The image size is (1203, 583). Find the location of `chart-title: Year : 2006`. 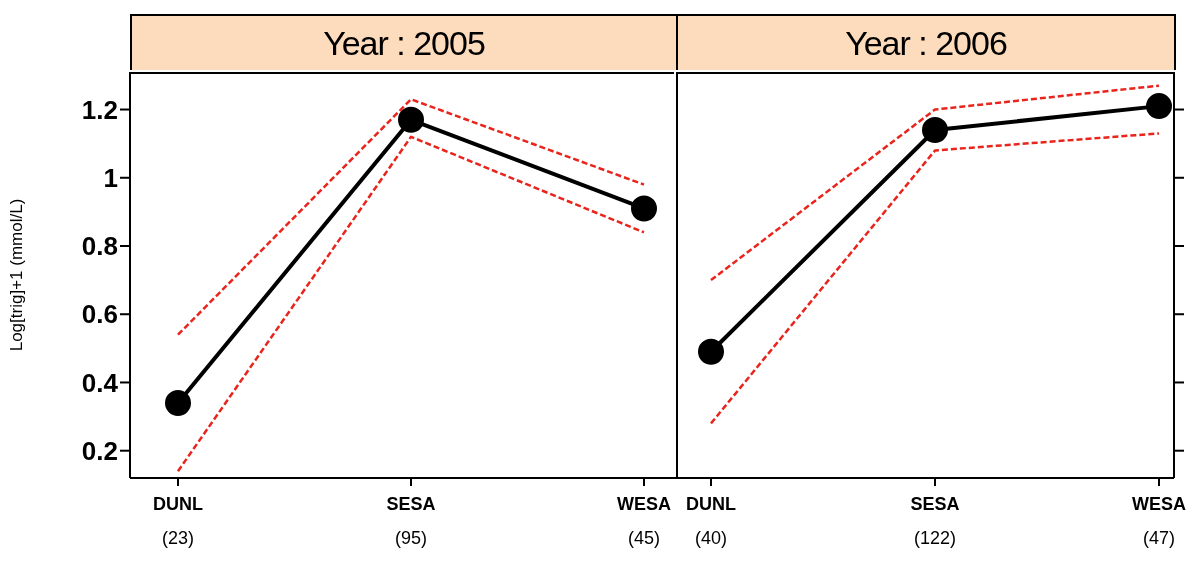

chart-title: Year : 2006 is located at coordinates (926, 42).